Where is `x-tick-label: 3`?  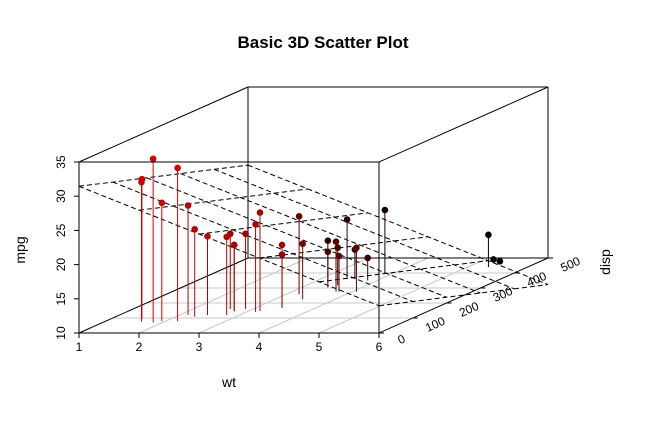 x-tick-label: 3 is located at coordinates (199, 347).